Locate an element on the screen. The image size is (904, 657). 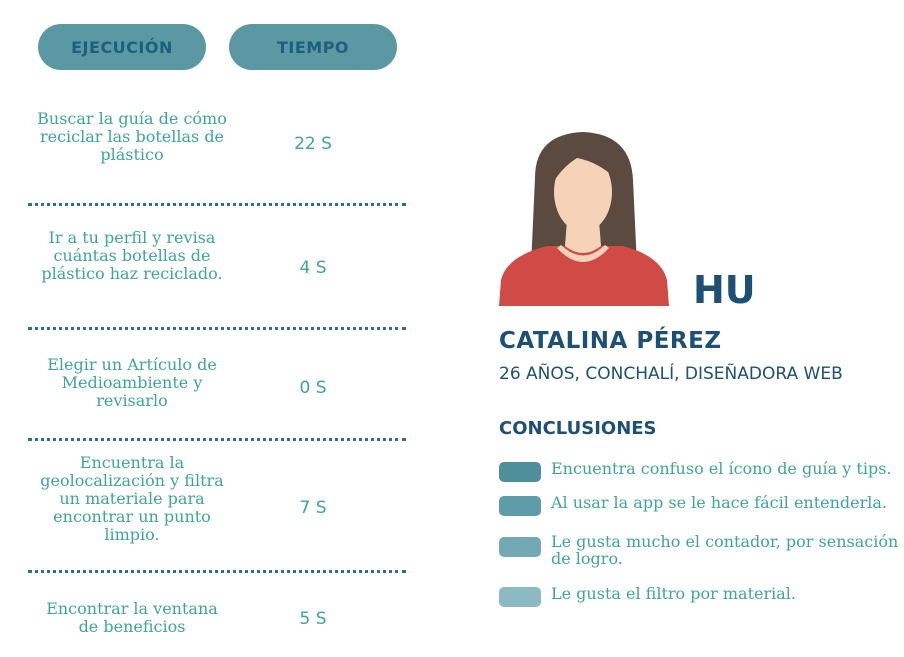
ejecucion-header-label: EJECUCIÓN is located at coordinates (122, 47).